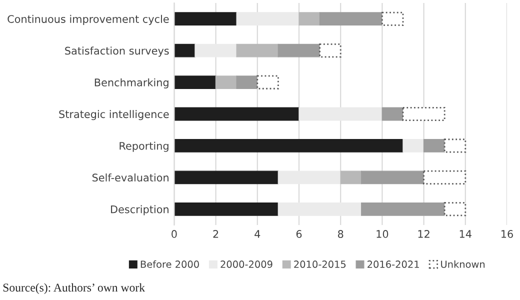 The image size is (520, 300). What do you see at coordinates (320, 264) in the screenshot?
I see `legend-label: 2010-2015` at bounding box center [320, 264].